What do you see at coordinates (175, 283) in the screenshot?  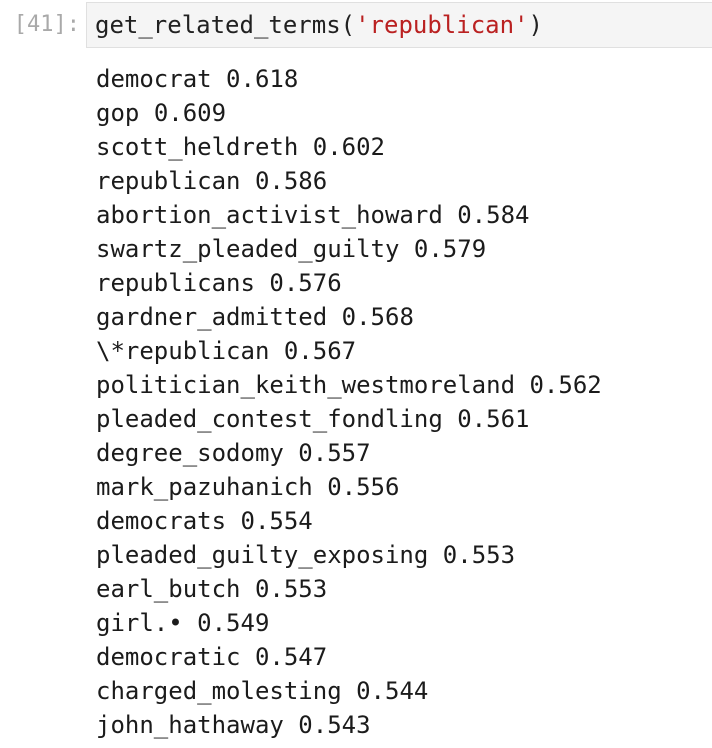 I see `related-term: republicans` at bounding box center [175, 283].